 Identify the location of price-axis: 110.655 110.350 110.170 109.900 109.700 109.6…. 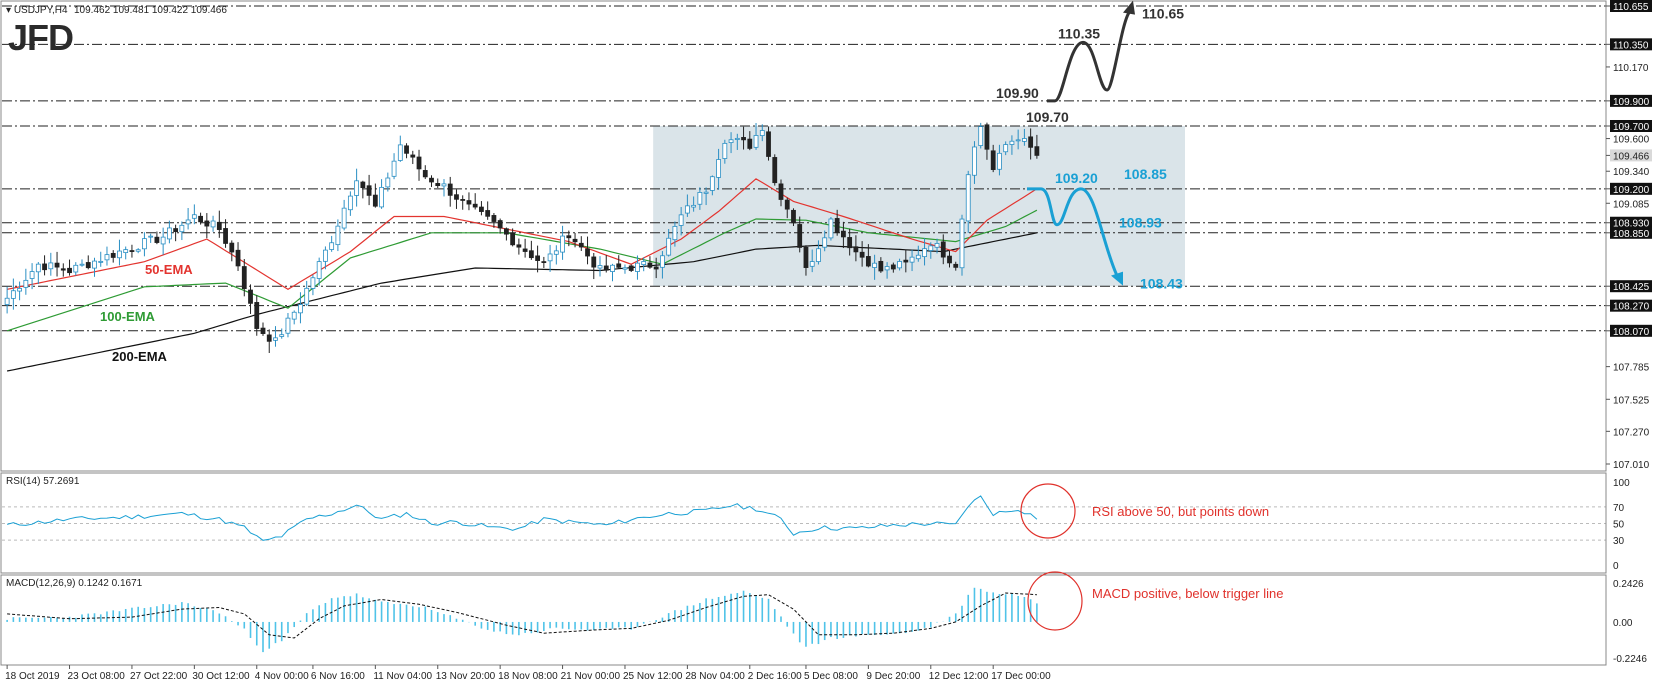
(1628, 235).